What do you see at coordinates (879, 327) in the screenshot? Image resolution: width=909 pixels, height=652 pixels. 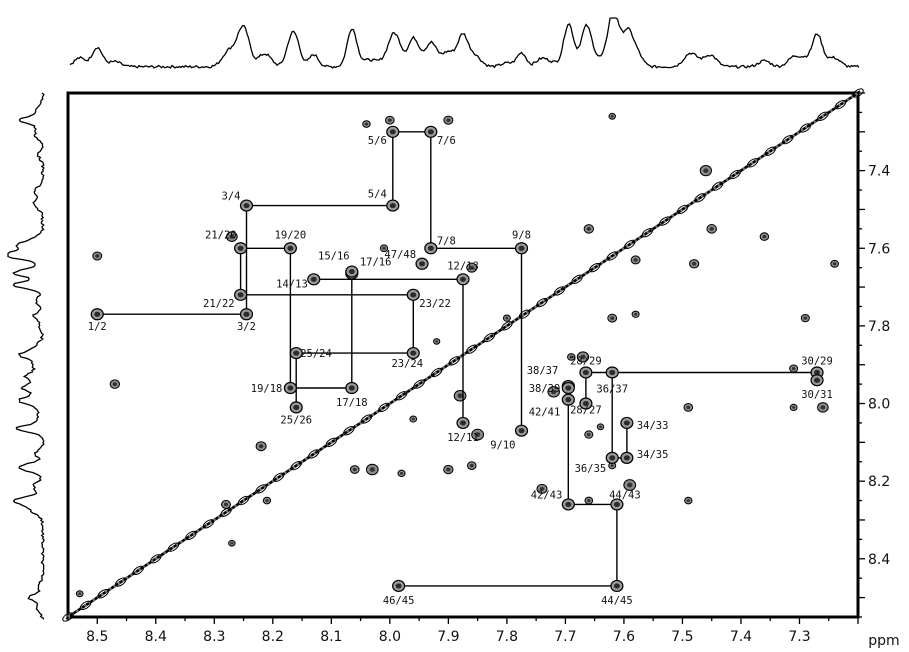 I see `y-tick-label: 7.8` at bounding box center [879, 327].